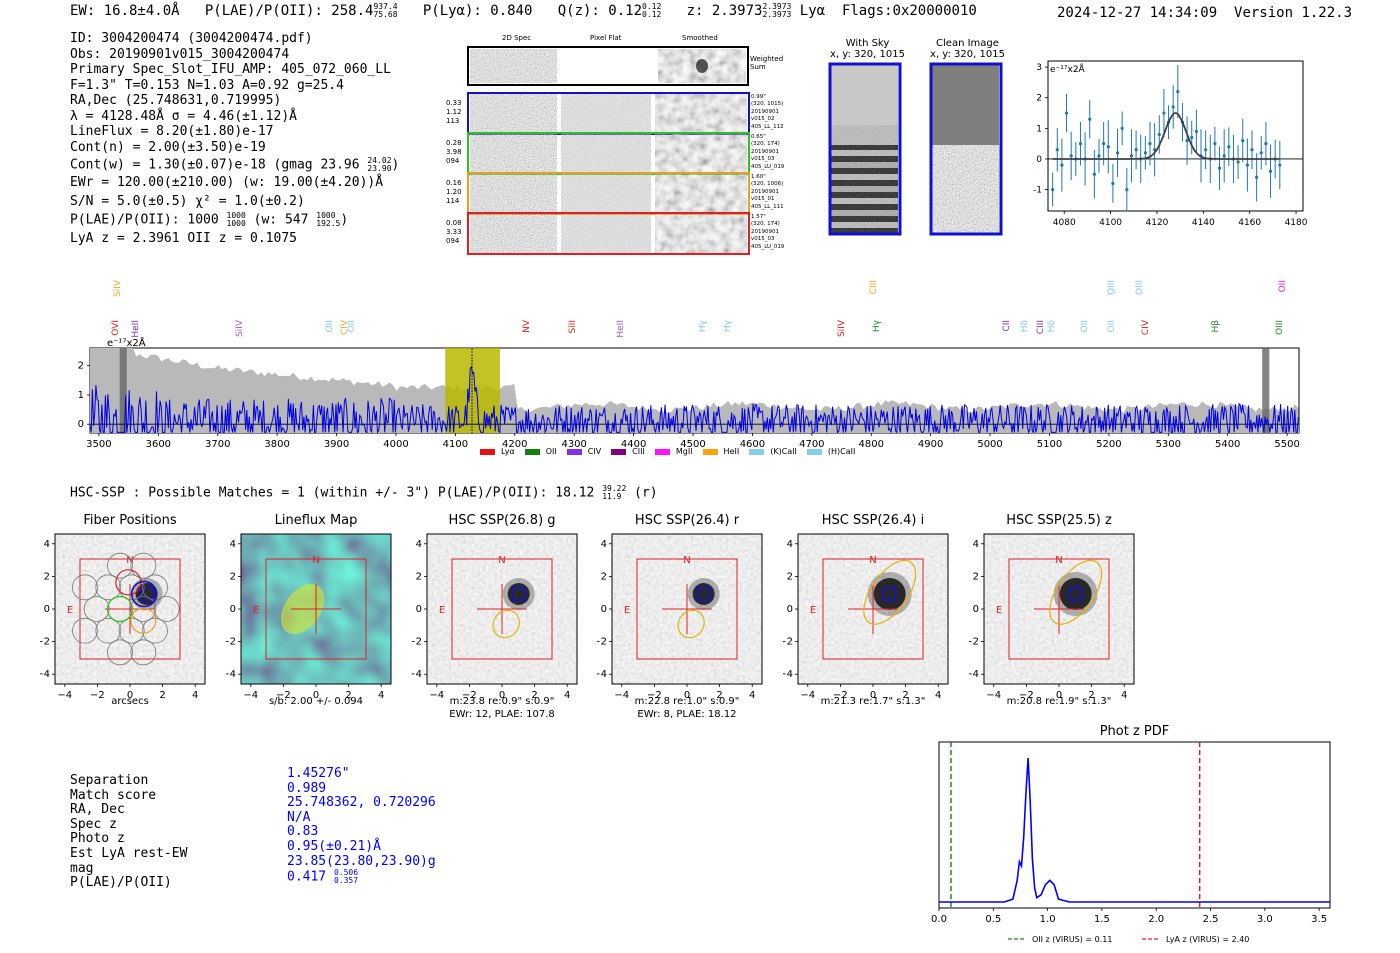  I want to click on row4-right: 1.57" (320, 174) 20190901 v015_03 405_LU_019, so click(767, 232).